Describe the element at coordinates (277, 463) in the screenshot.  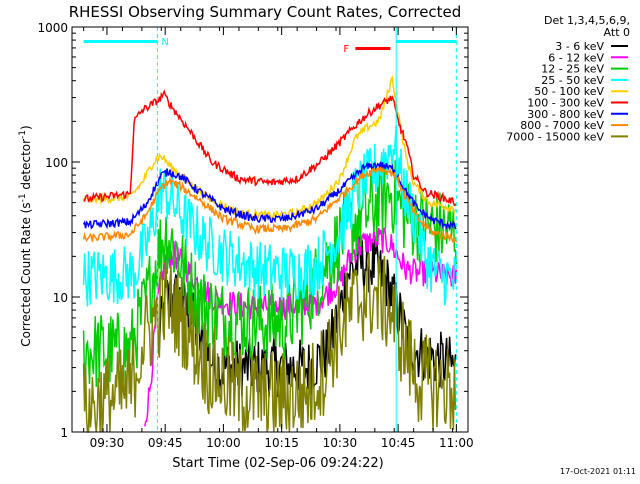
I see `x-axis-label: Start Time (02-Sep-06 09:24:22)` at that location.